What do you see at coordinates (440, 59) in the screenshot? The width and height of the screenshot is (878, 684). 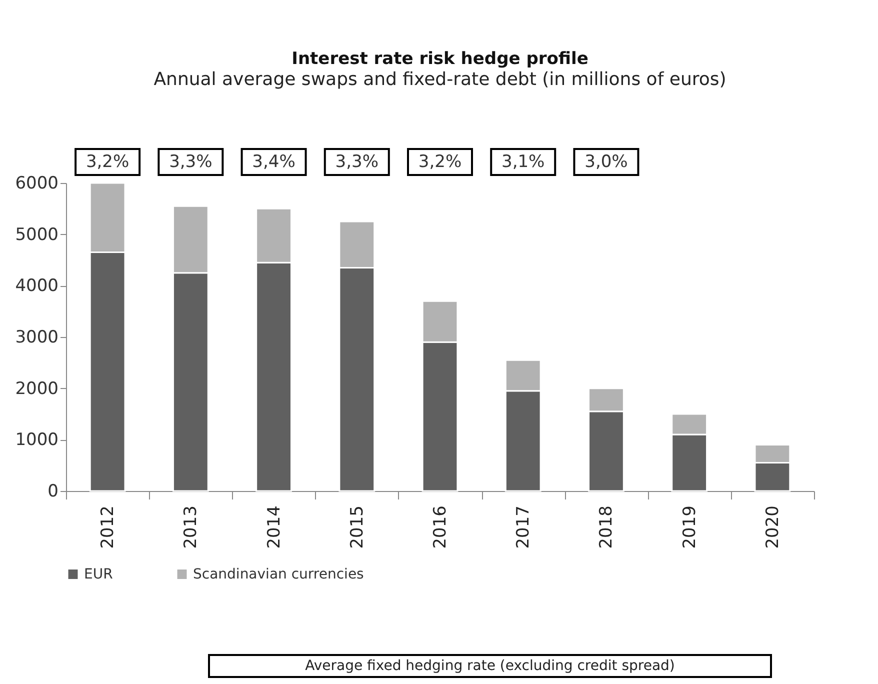 I see `chart-title: Interest rate risk hedge profile` at bounding box center [440, 59].